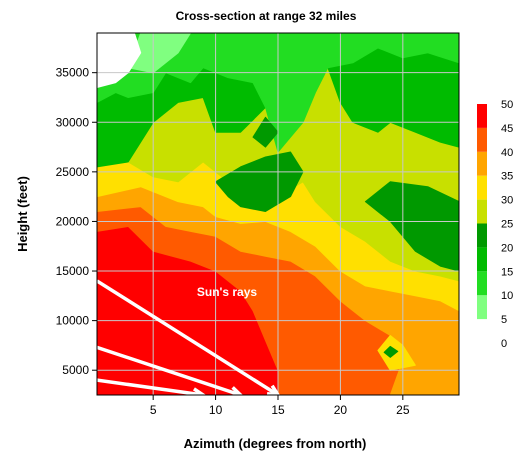 The width and height of the screenshot is (516, 458). Describe the element at coordinates (73, 271) in the screenshot. I see `y-tick-label-2: 15000` at that location.